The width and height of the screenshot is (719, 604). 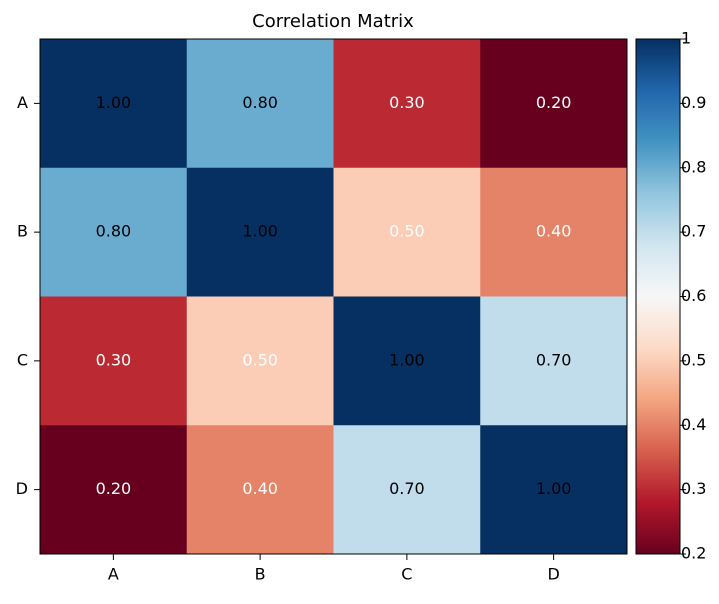 What do you see at coordinates (260, 574) in the screenshot?
I see `x-tick-label: B` at bounding box center [260, 574].